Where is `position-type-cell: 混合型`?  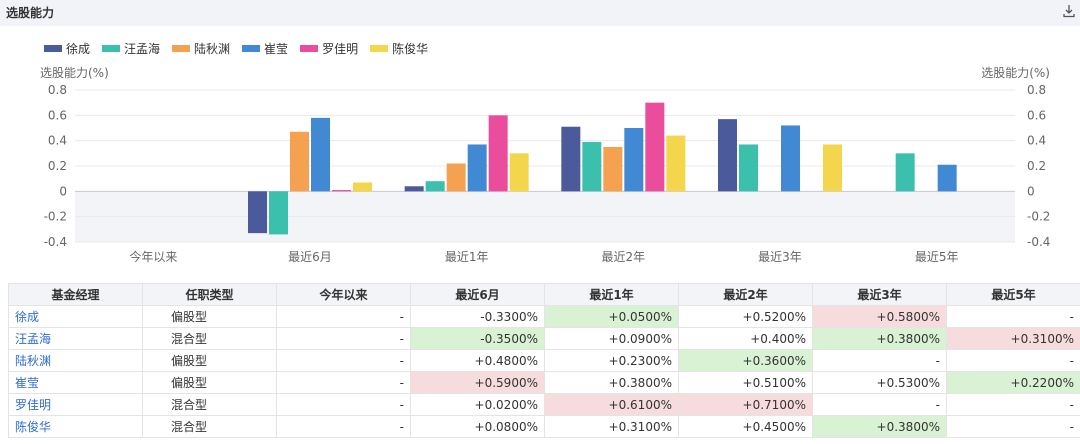 position-type-cell: 混合型 is located at coordinates (209, 426).